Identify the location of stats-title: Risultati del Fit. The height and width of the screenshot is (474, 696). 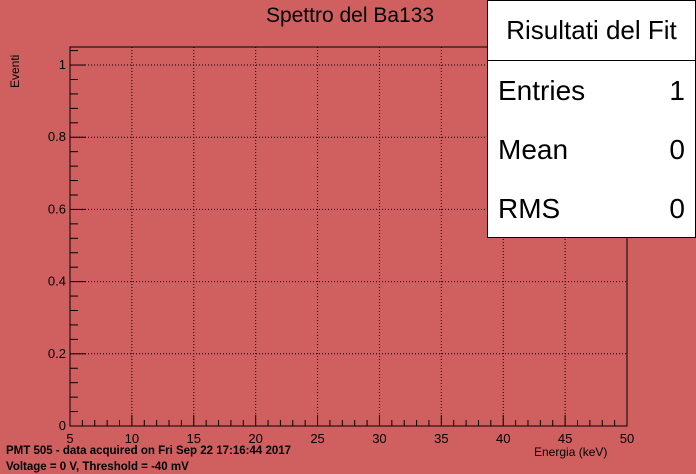
(591, 31).